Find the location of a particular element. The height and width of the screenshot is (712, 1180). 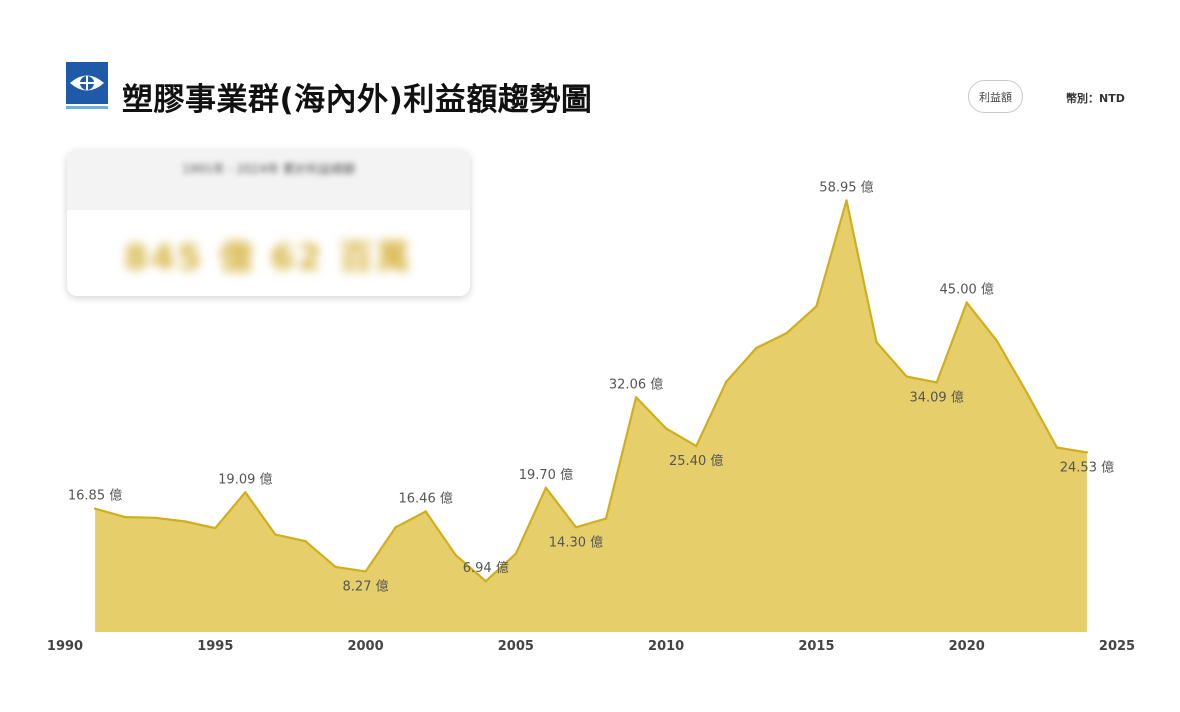

data-point-1995 is located at coordinates (215, 528).